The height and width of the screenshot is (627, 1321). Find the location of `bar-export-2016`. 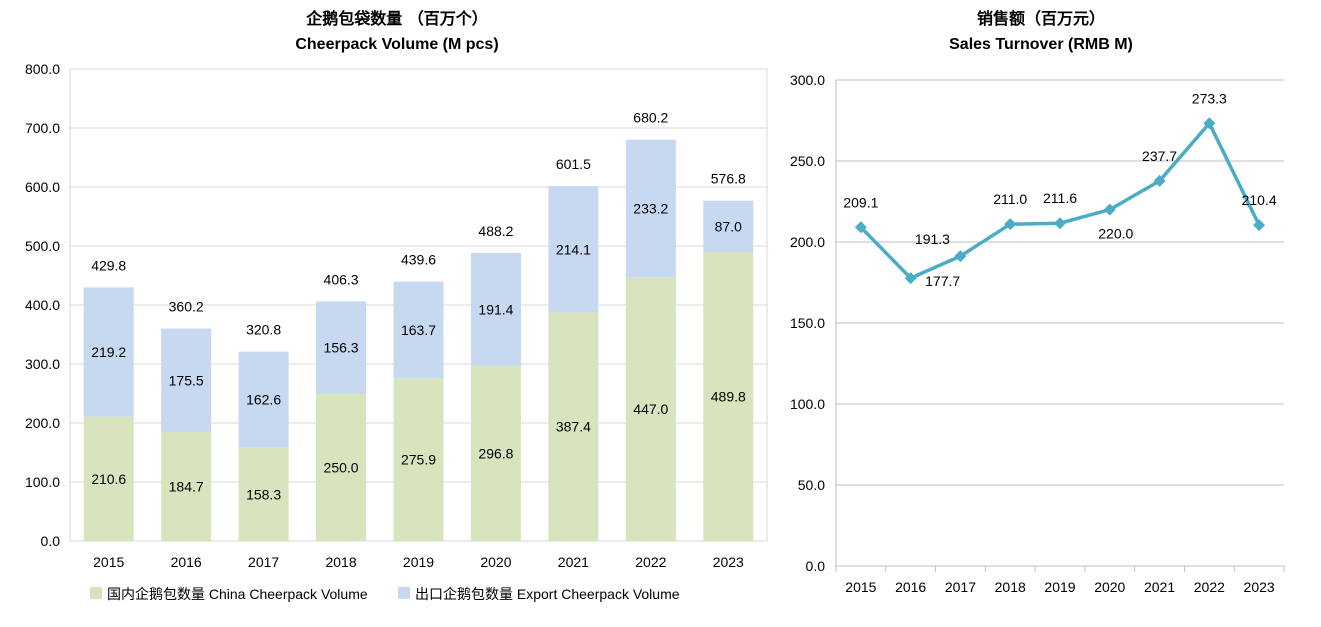

bar-export-2016 is located at coordinates (186, 380).